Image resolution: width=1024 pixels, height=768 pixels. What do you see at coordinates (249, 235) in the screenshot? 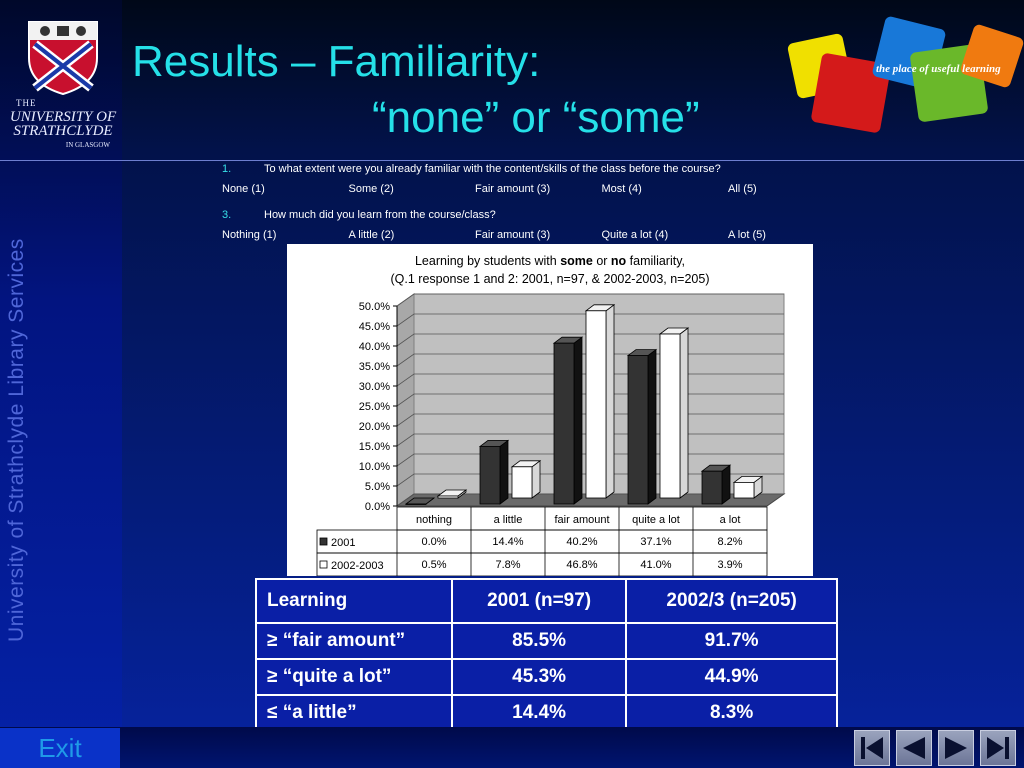
I see `q3-option: Nothing (1)` at bounding box center [249, 235].